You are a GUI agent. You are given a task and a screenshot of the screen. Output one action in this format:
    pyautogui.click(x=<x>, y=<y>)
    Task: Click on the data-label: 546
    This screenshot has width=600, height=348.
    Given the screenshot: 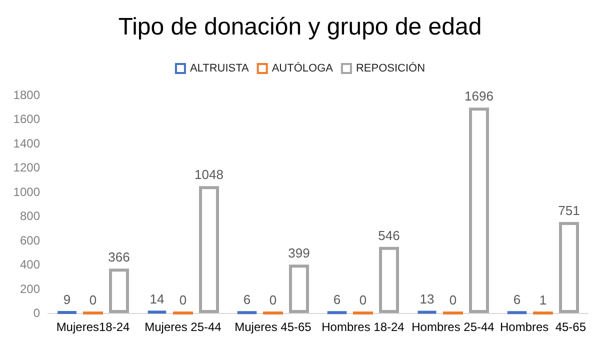 What is the action you would take?
    pyautogui.click(x=389, y=235)
    